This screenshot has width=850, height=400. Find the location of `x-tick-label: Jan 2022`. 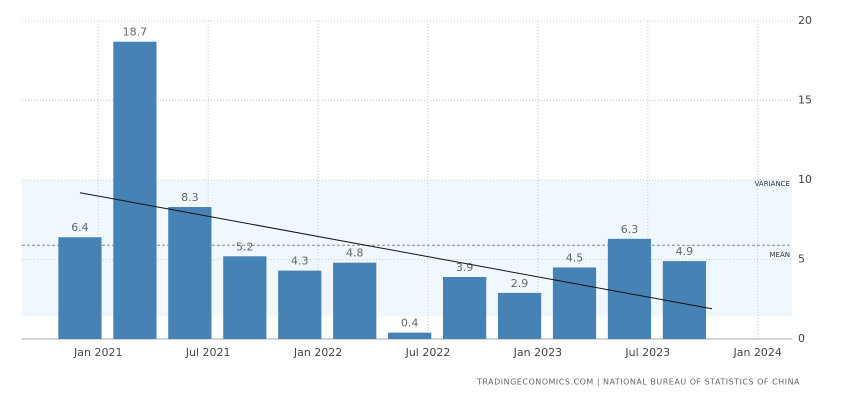

x-tick-label: Jan 2022 is located at coordinates (317, 352).